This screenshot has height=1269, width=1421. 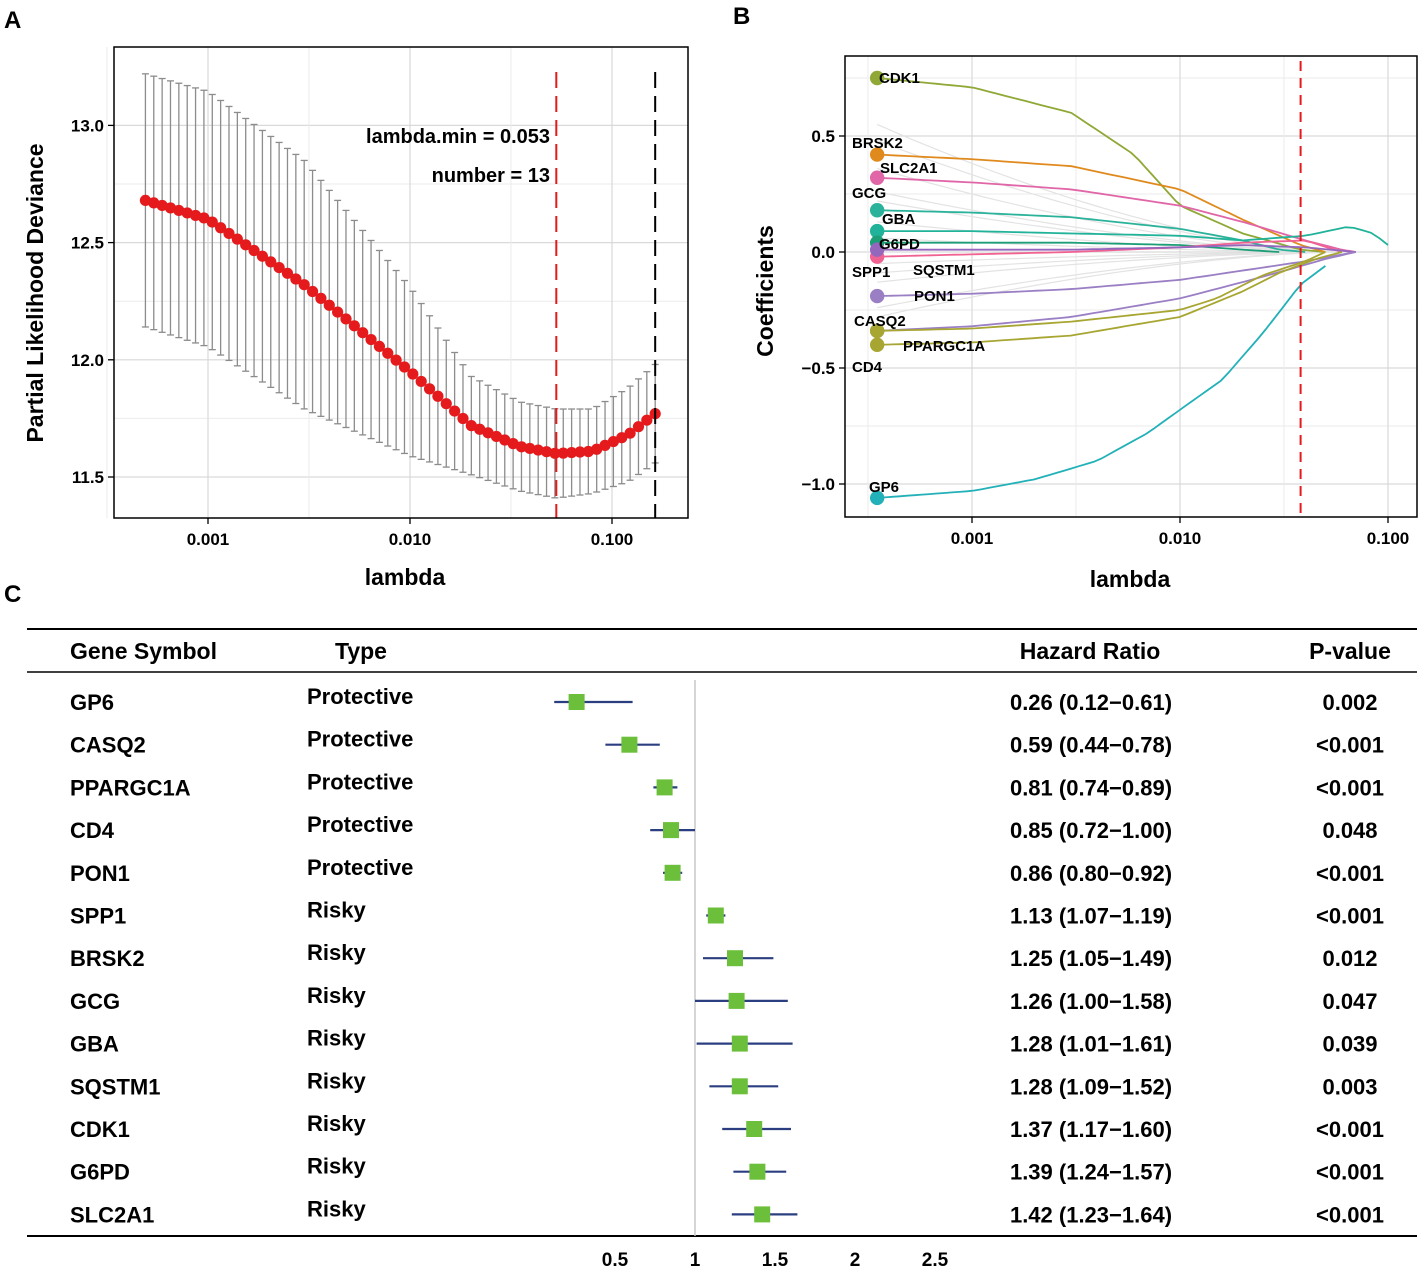 I want to click on c-gene-label: BRSK2, so click(x=107, y=958).